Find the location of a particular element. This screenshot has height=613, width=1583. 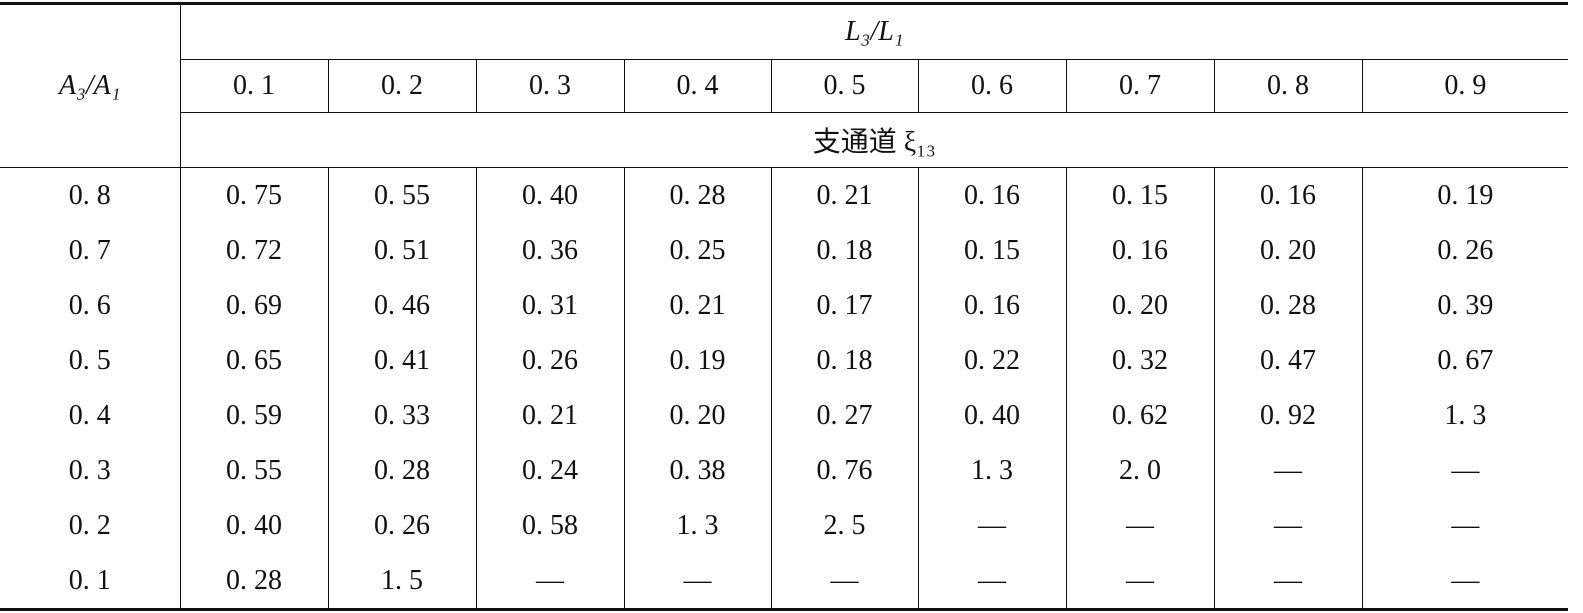

cell: 0. 92 is located at coordinates (1288, 415).